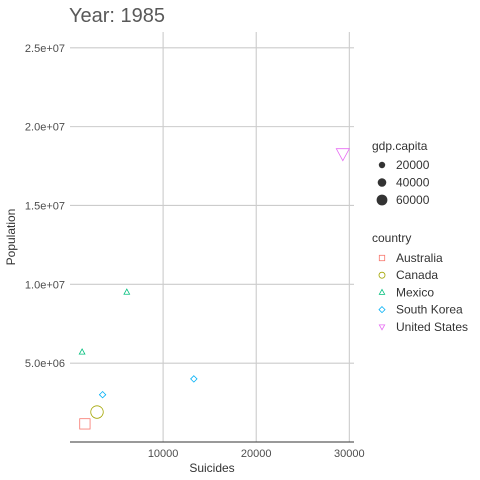 Image resolution: width=480 pixels, height=480 pixels. Describe the element at coordinates (211, 468) in the screenshot. I see `x-axis-title: Suicides` at that location.